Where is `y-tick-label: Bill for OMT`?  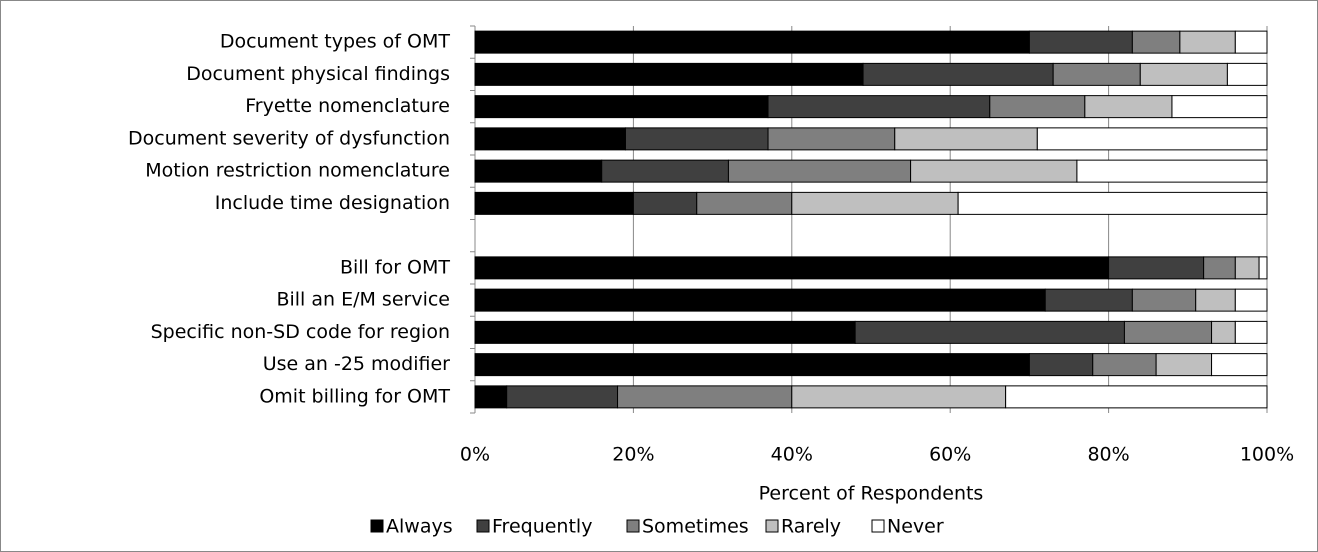
y-tick-label: Bill for OMT is located at coordinates (395, 267).